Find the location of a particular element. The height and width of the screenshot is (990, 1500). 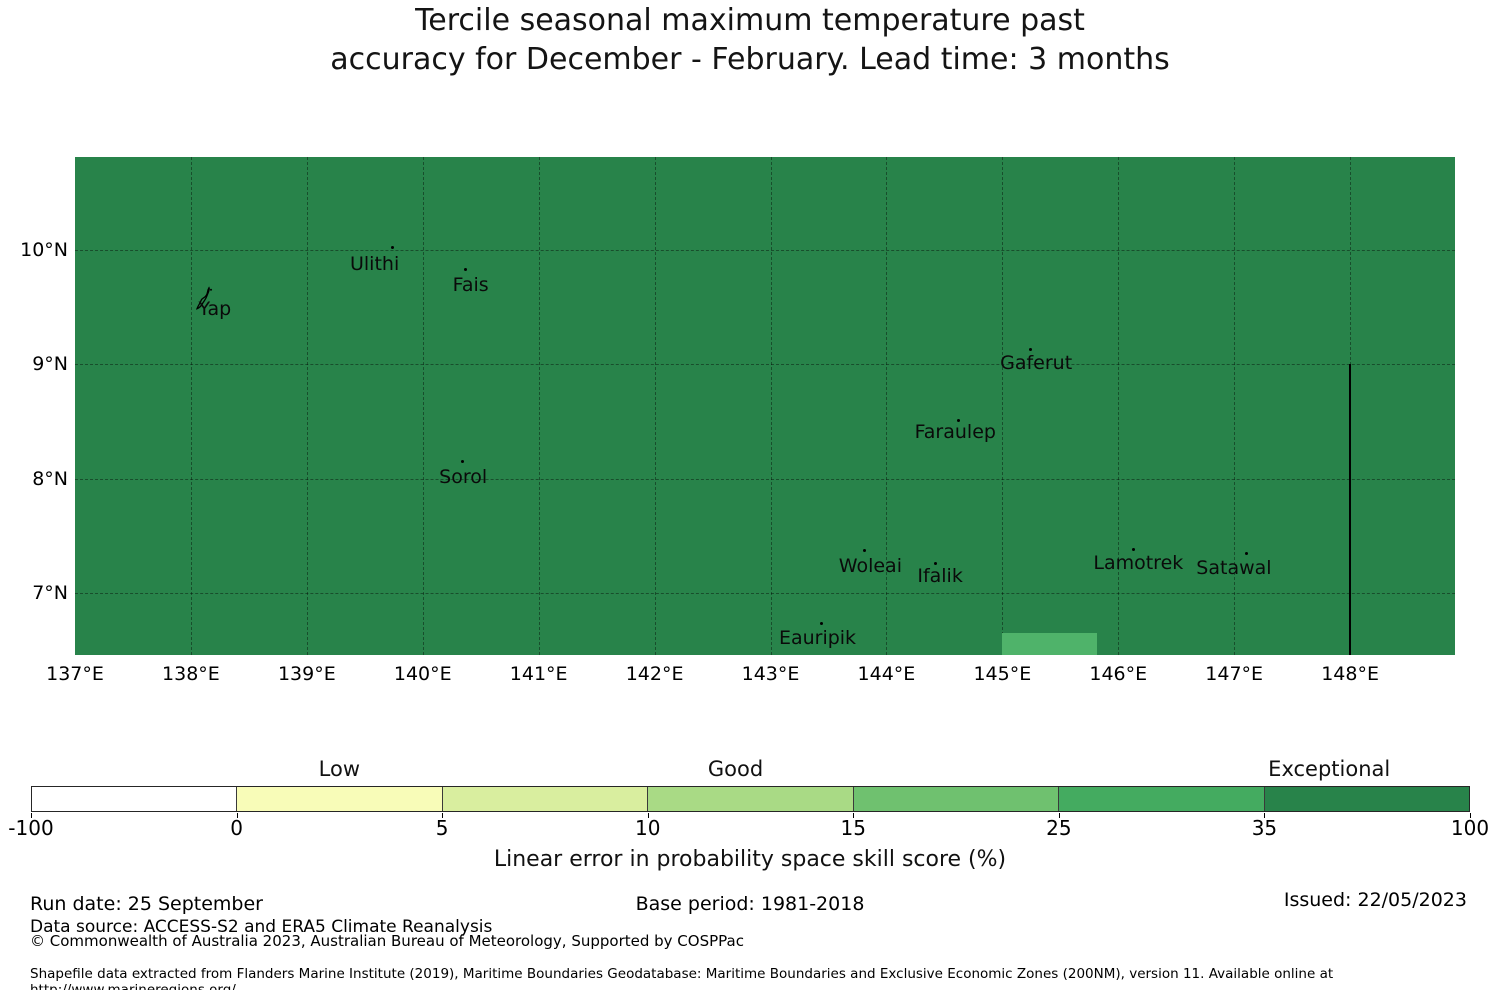

colorbar-tick-label: 25 is located at coordinates (1059, 828).